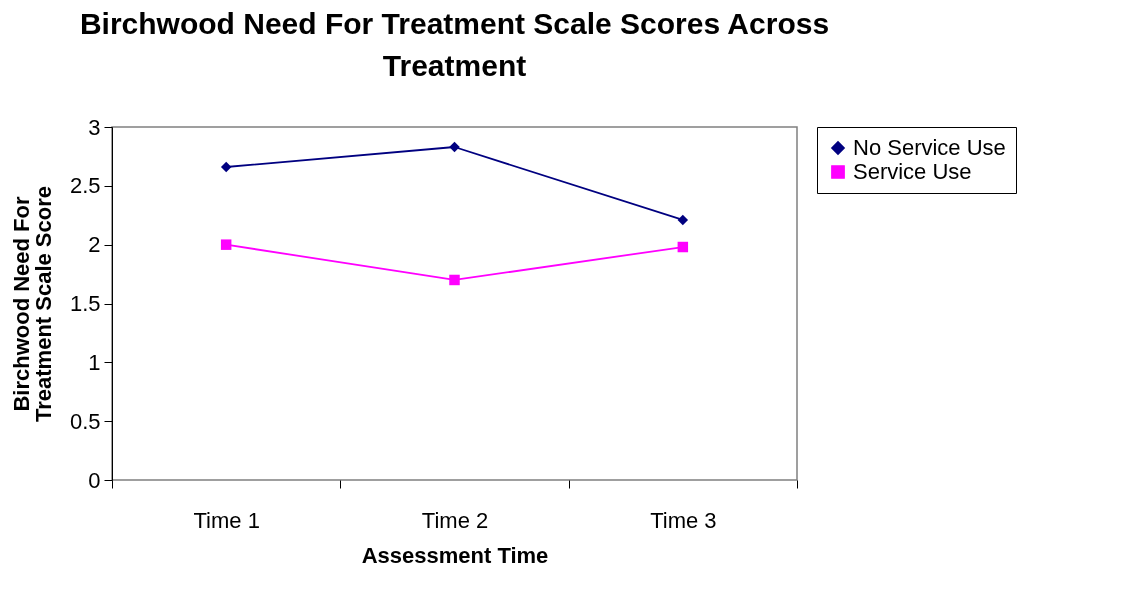  What do you see at coordinates (85, 186) in the screenshot?
I see `y-tick-label: 2.5` at bounding box center [85, 186].